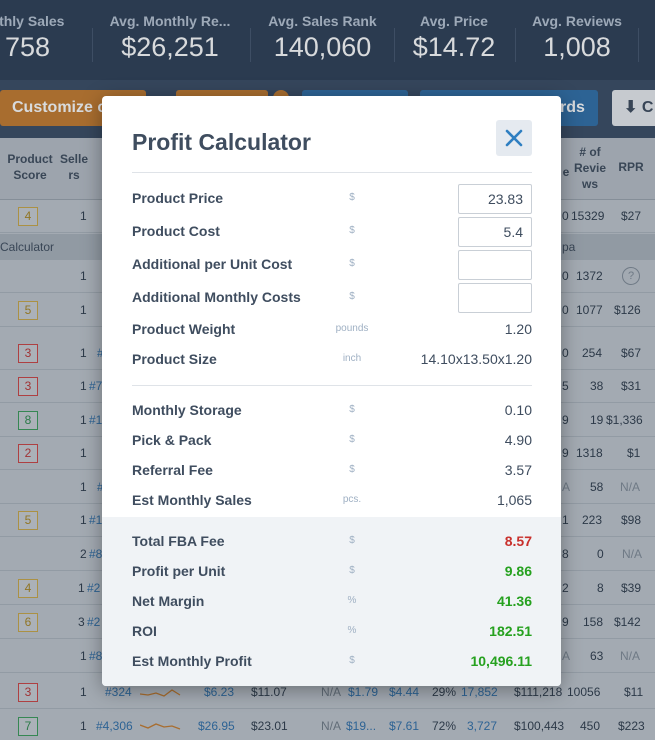 This screenshot has width=655, height=740. What do you see at coordinates (589, 453) in the screenshot?
I see `reviews-cell: 1318` at bounding box center [589, 453].